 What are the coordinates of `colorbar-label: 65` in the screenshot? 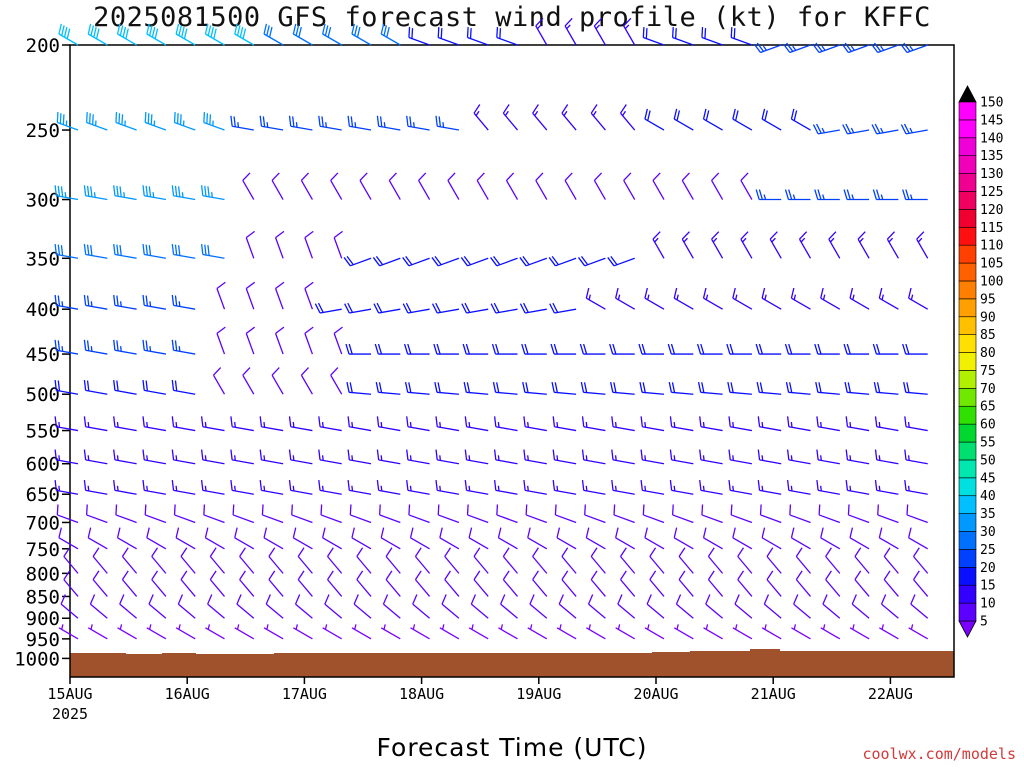 It's located at (988, 407).